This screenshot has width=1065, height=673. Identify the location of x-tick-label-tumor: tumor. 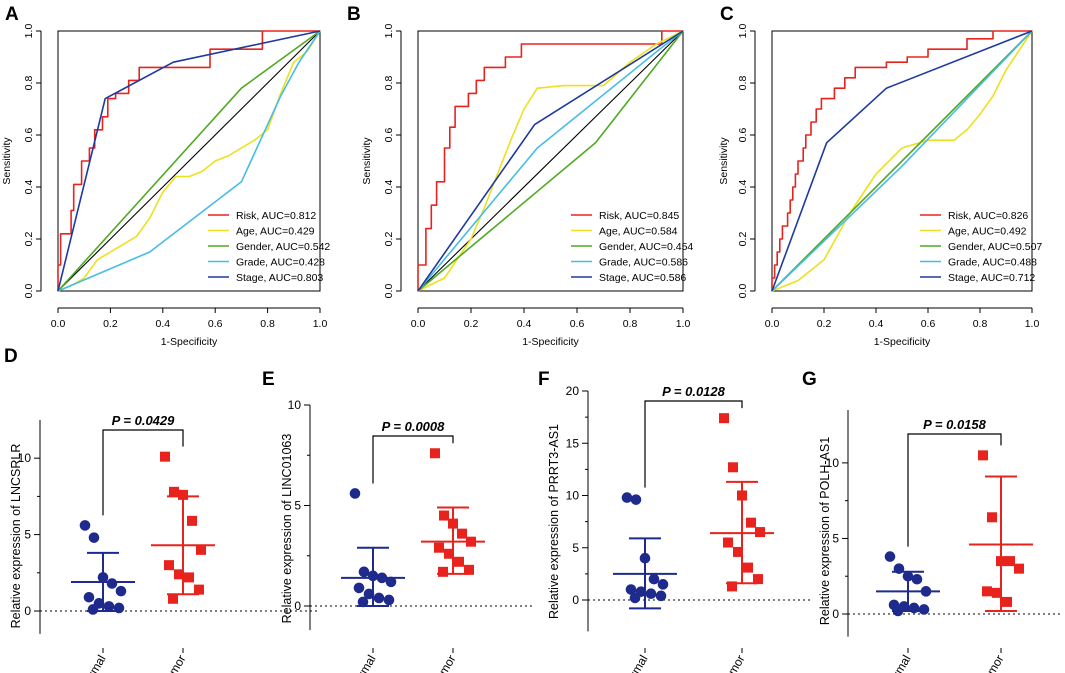
(444, 663).